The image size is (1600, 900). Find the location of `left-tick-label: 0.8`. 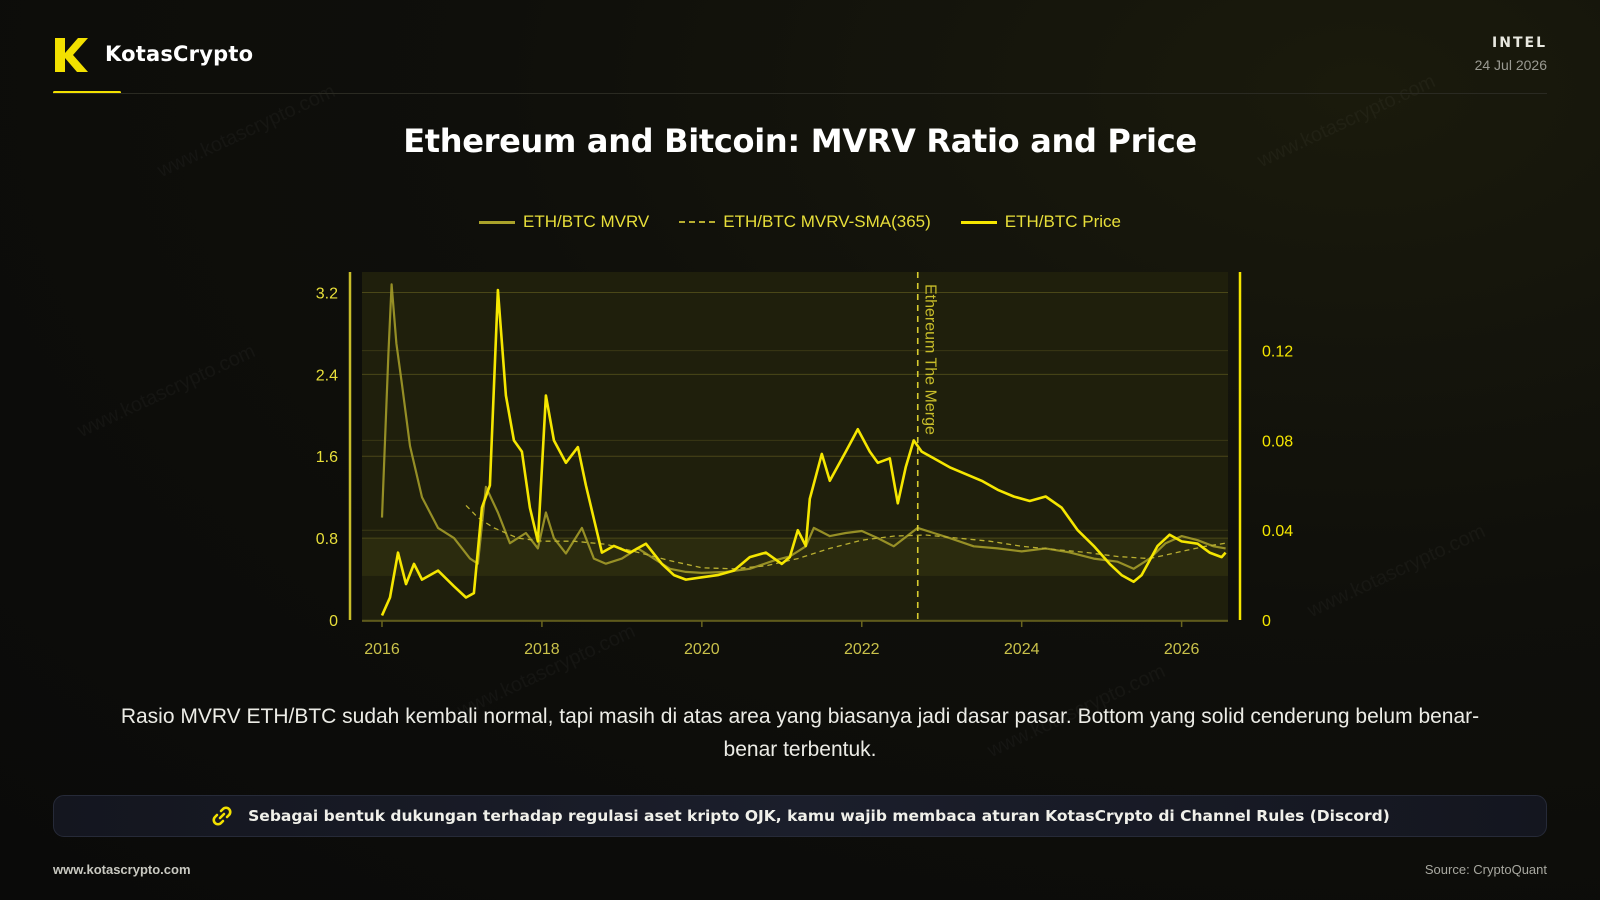

left-tick-label: 0.8 is located at coordinates (327, 539).